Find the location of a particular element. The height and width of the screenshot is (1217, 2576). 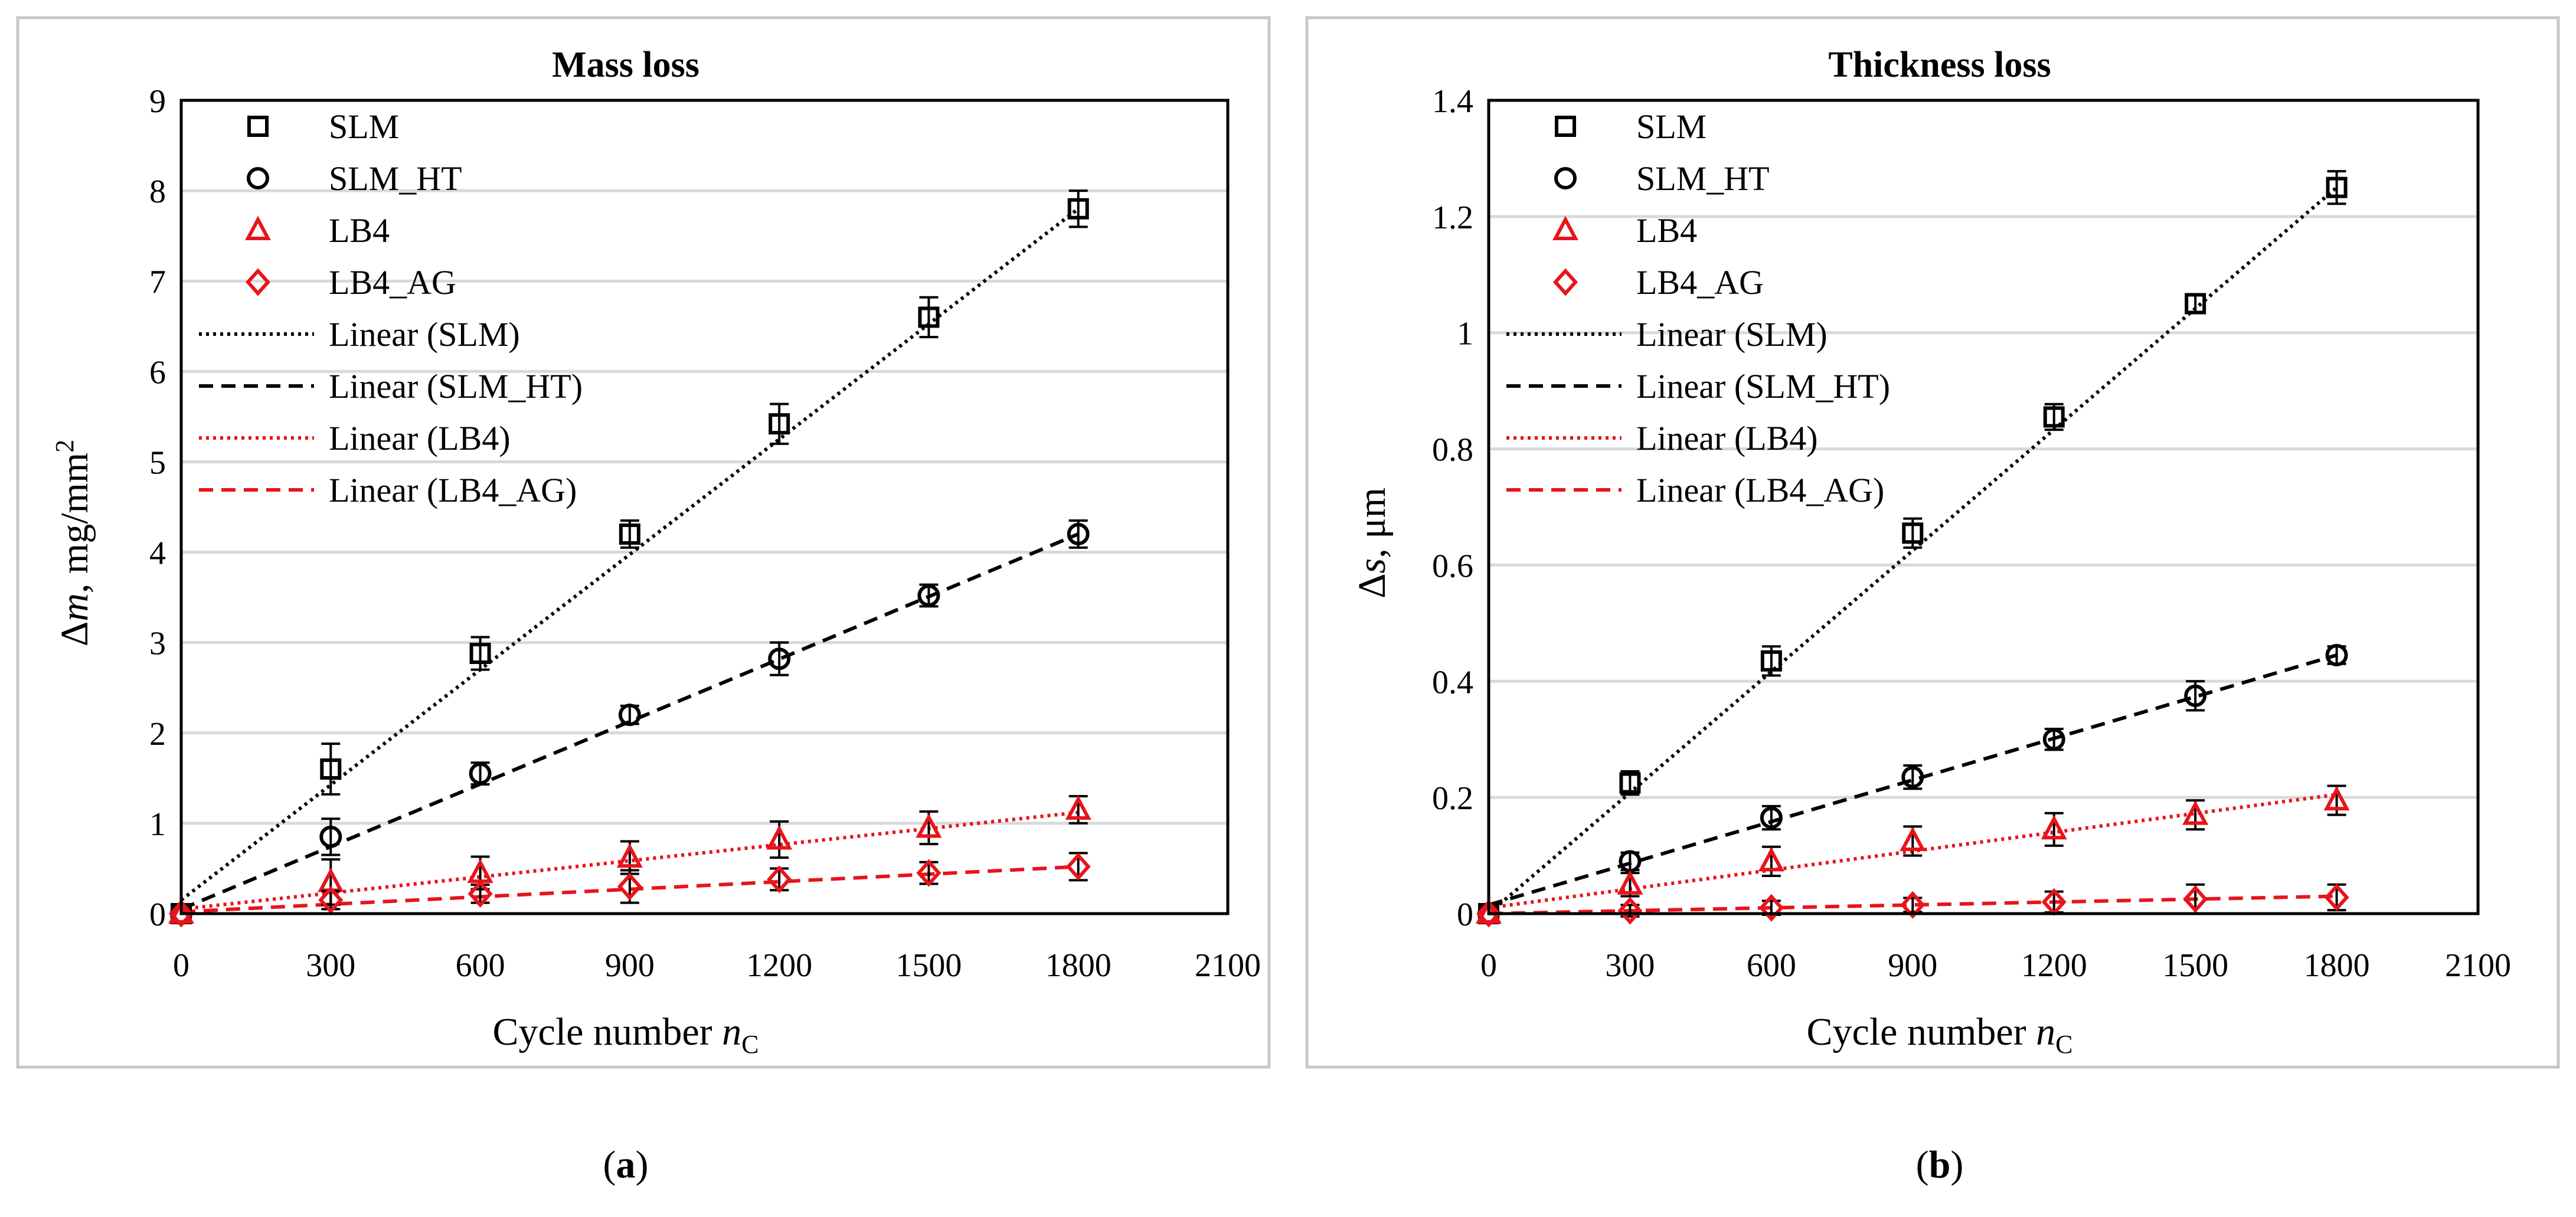

y-tick-label: 0.6 is located at coordinates (1452, 566).